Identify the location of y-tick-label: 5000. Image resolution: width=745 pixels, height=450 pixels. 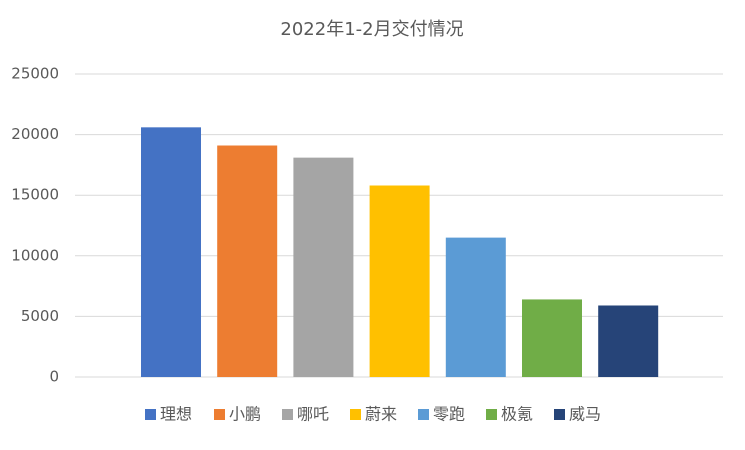
(40, 316).